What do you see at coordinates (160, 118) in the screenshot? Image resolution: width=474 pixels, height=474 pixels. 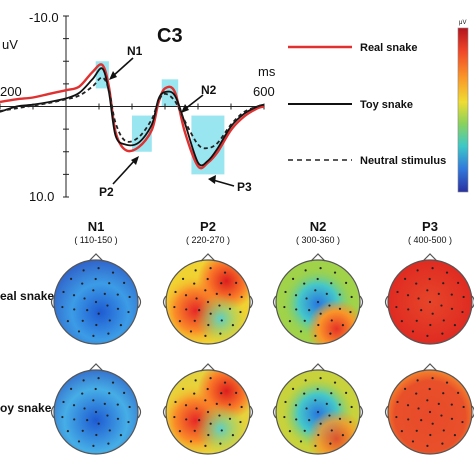 I see `component-windows` at bounding box center [160, 118].